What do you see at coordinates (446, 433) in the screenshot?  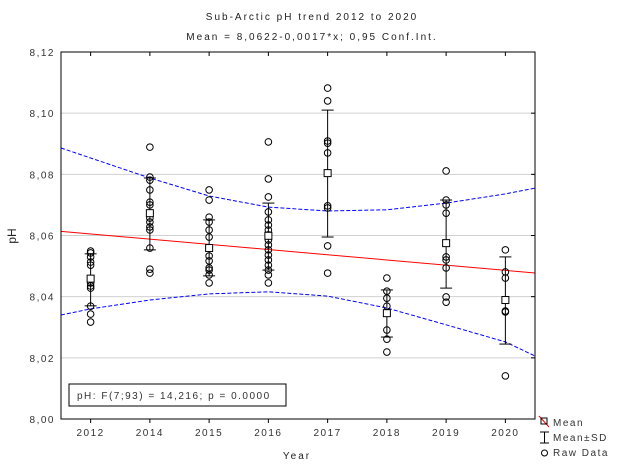 I see `x-tick-label: 2019` at bounding box center [446, 433].